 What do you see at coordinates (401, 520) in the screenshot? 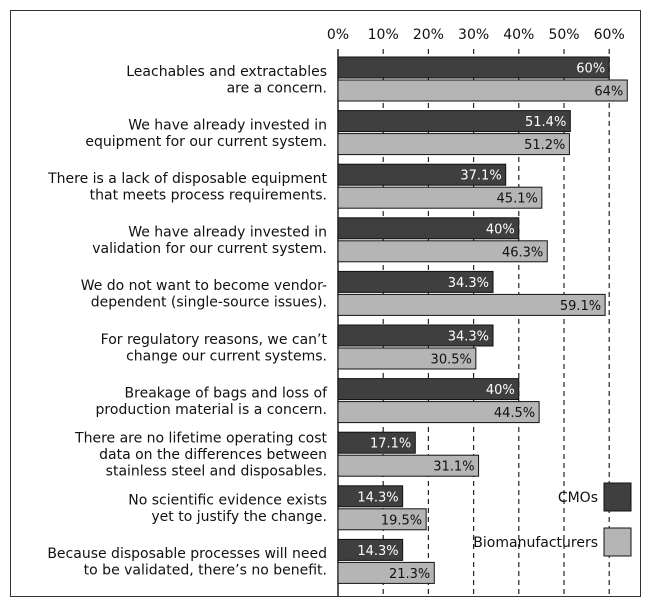
I see `bar-value-label: 19.5%` at bounding box center [401, 520].